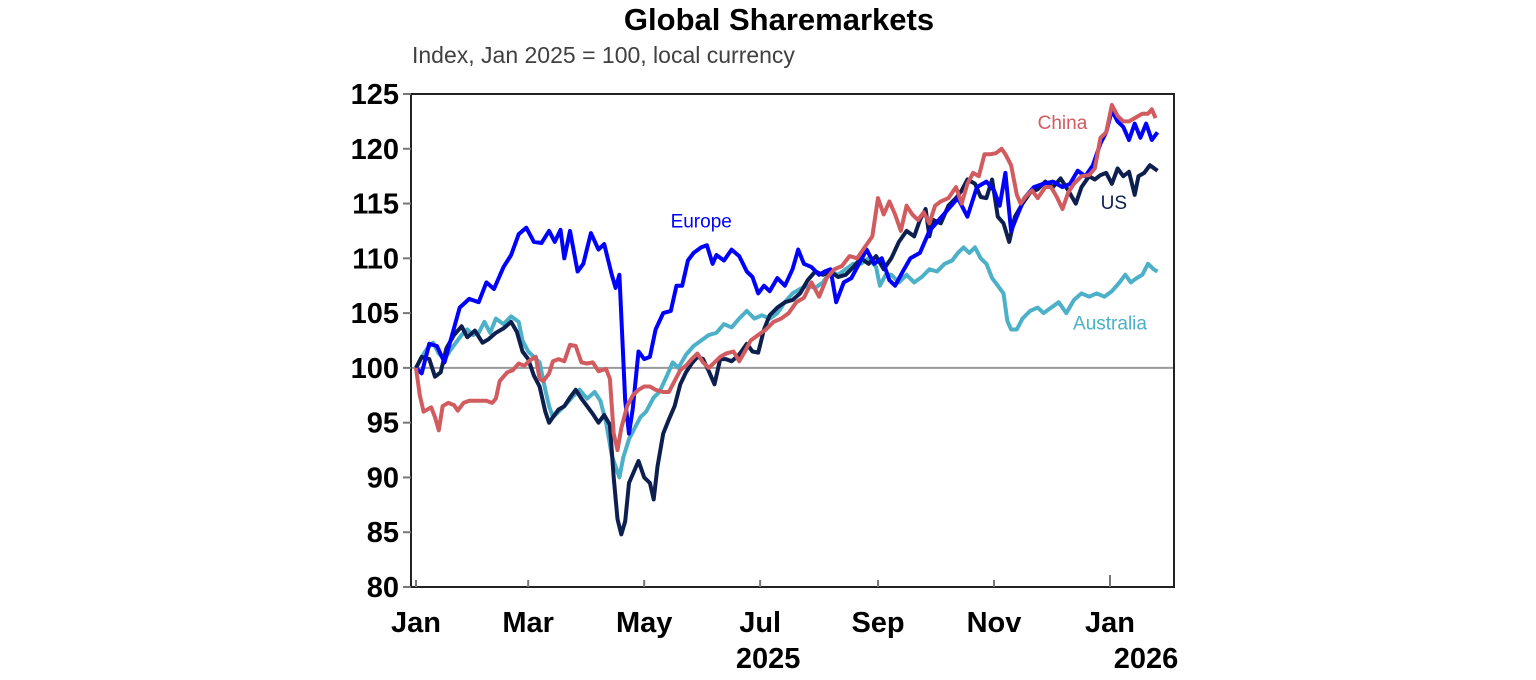 This screenshot has width=1536, height=680. What do you see at coordinates (375, 205) in the screenshot?
I see `y-tick-label: 115` at bounding box center [375, 205].